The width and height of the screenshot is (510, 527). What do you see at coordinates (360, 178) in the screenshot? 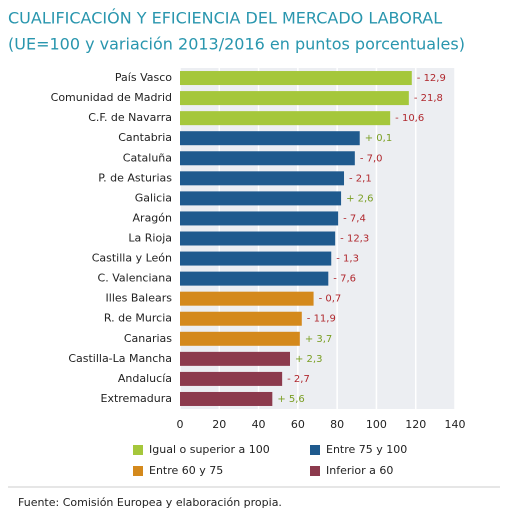
I see `change-label: - 2,1` at bounding box center [360, 178].